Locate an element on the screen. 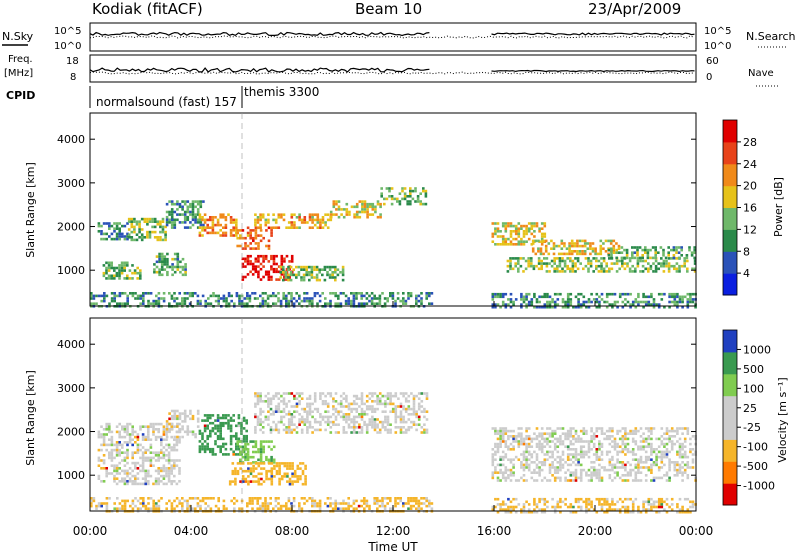  power-colorbar-swatch is located at coordinates (730, 153).